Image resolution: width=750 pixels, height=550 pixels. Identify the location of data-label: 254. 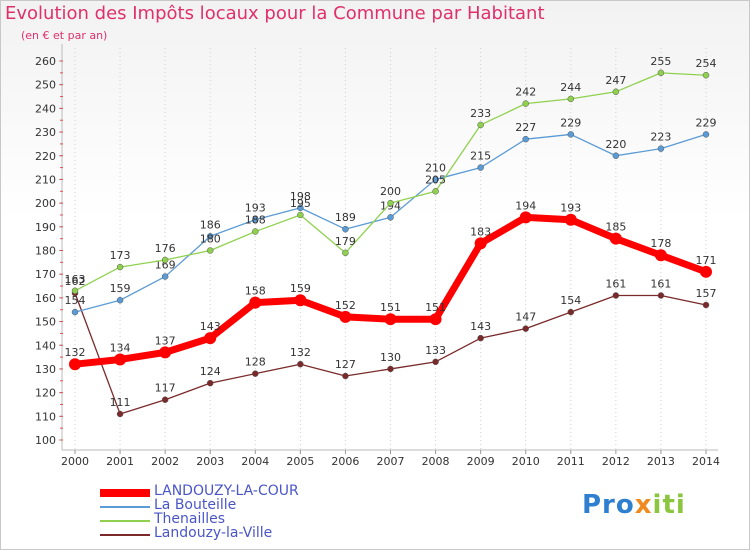
(706, 63).